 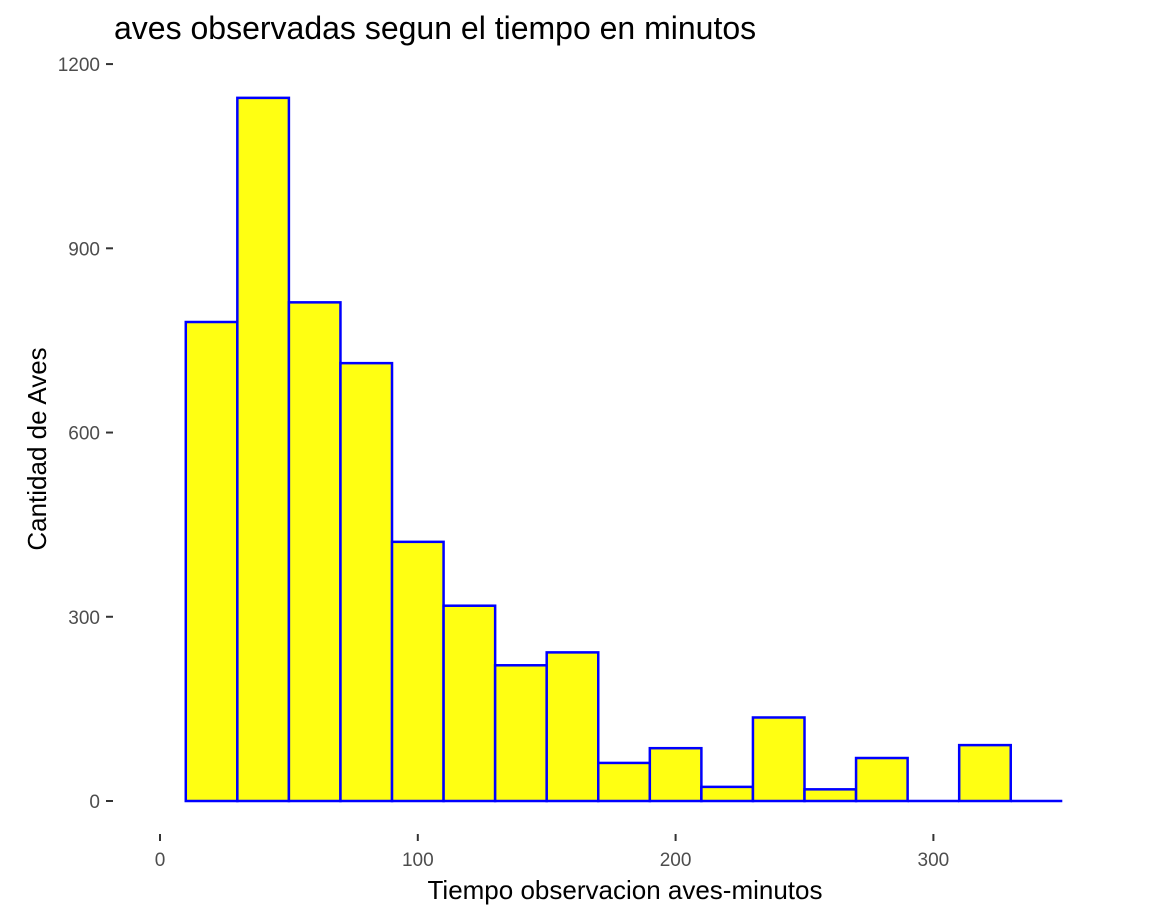 I want to click on y-tick-label: 600, so click(x=84, y=434).